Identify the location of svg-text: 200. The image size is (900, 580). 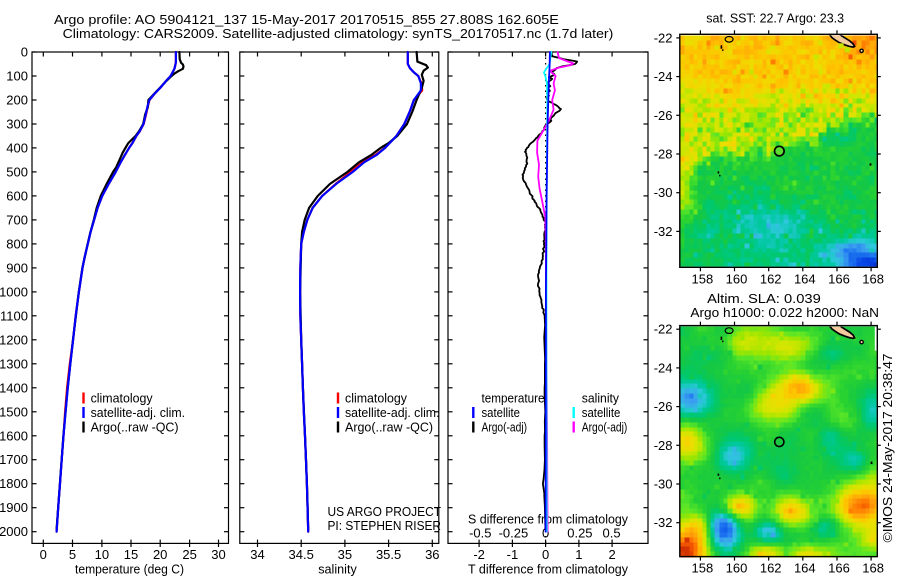
(17, 100).